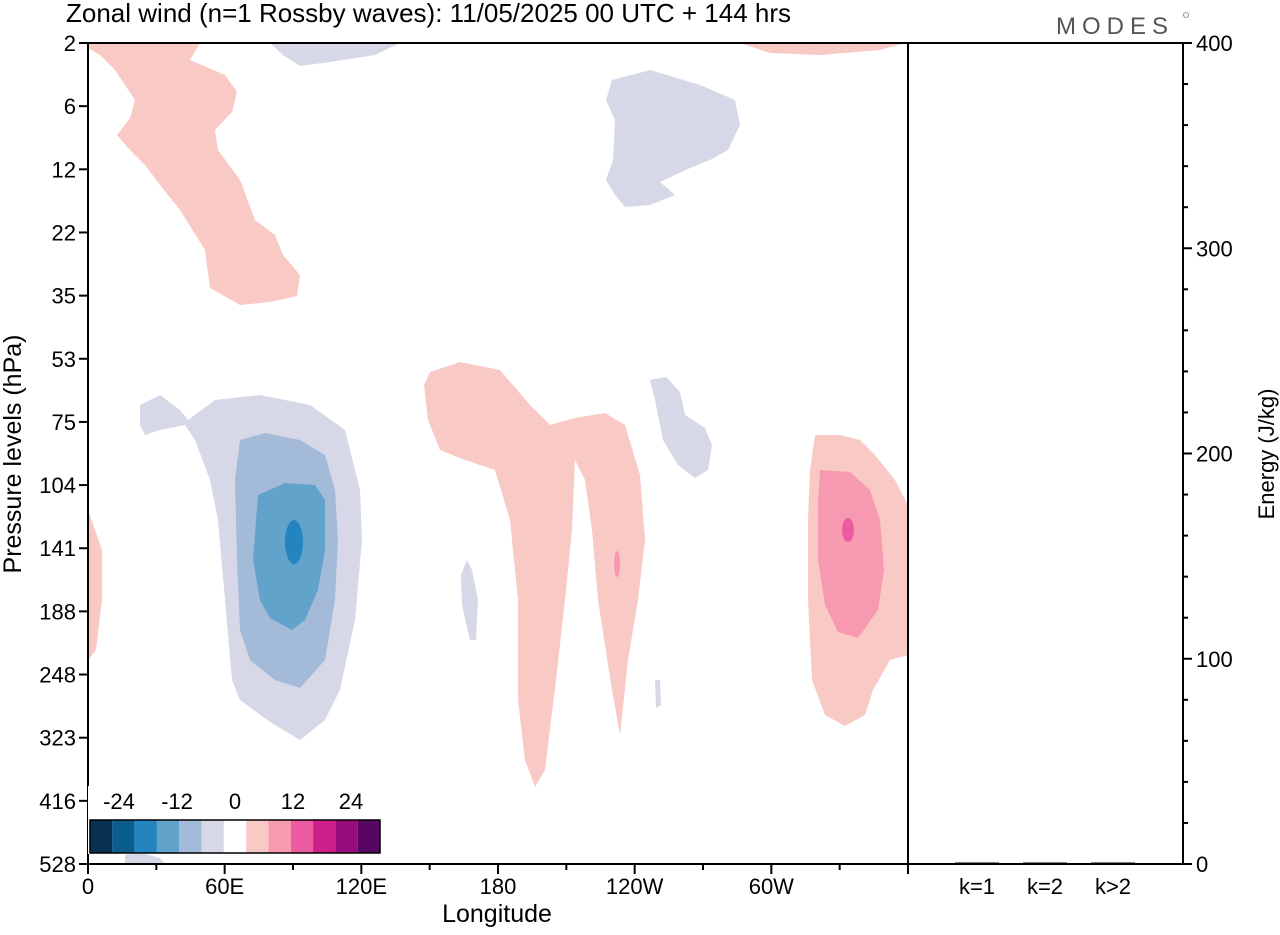 This screenshot has width=1280, height=935. What do you see at coordinates (70, 106) in the screenshot?
I see `y-tick-label: 6` at bounding box center [70, 106].